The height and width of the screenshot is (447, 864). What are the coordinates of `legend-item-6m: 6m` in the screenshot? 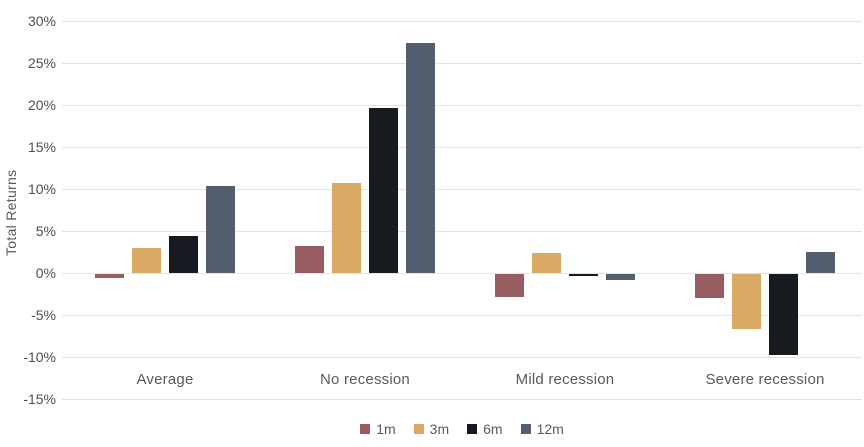 It's located at (485, 429).